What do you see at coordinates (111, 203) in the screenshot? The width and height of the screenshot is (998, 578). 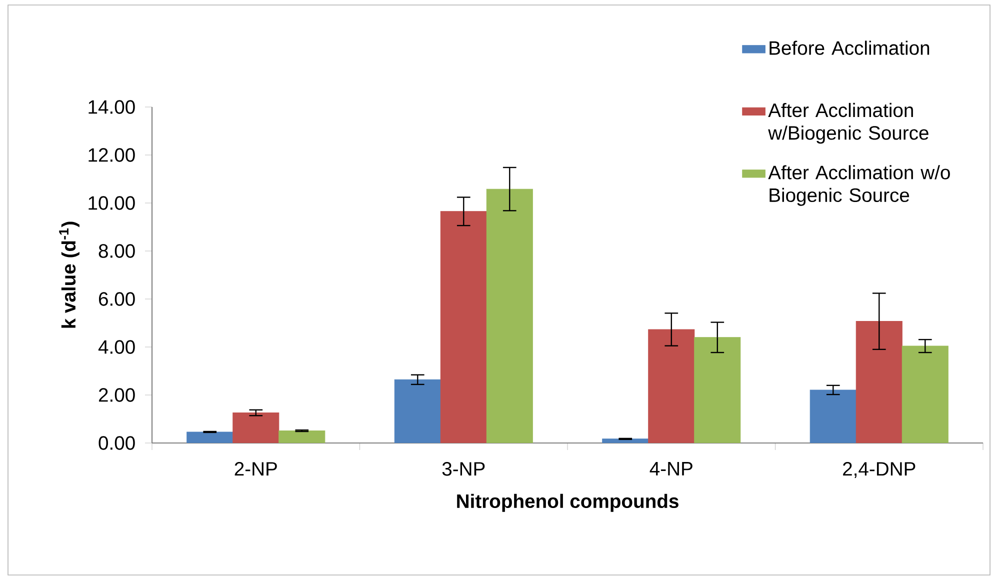 I see `y-tick-label: 10.00` at bounding box center [111, 203].